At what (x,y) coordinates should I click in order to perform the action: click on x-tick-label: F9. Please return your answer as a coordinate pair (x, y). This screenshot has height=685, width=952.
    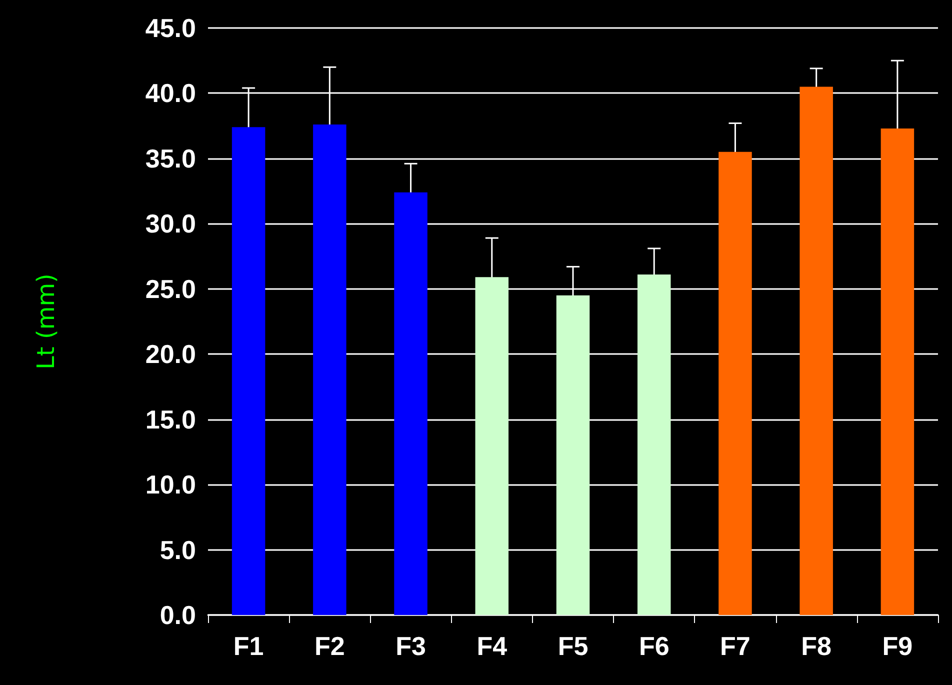
    Looking at the image, I should click on (897, 646).